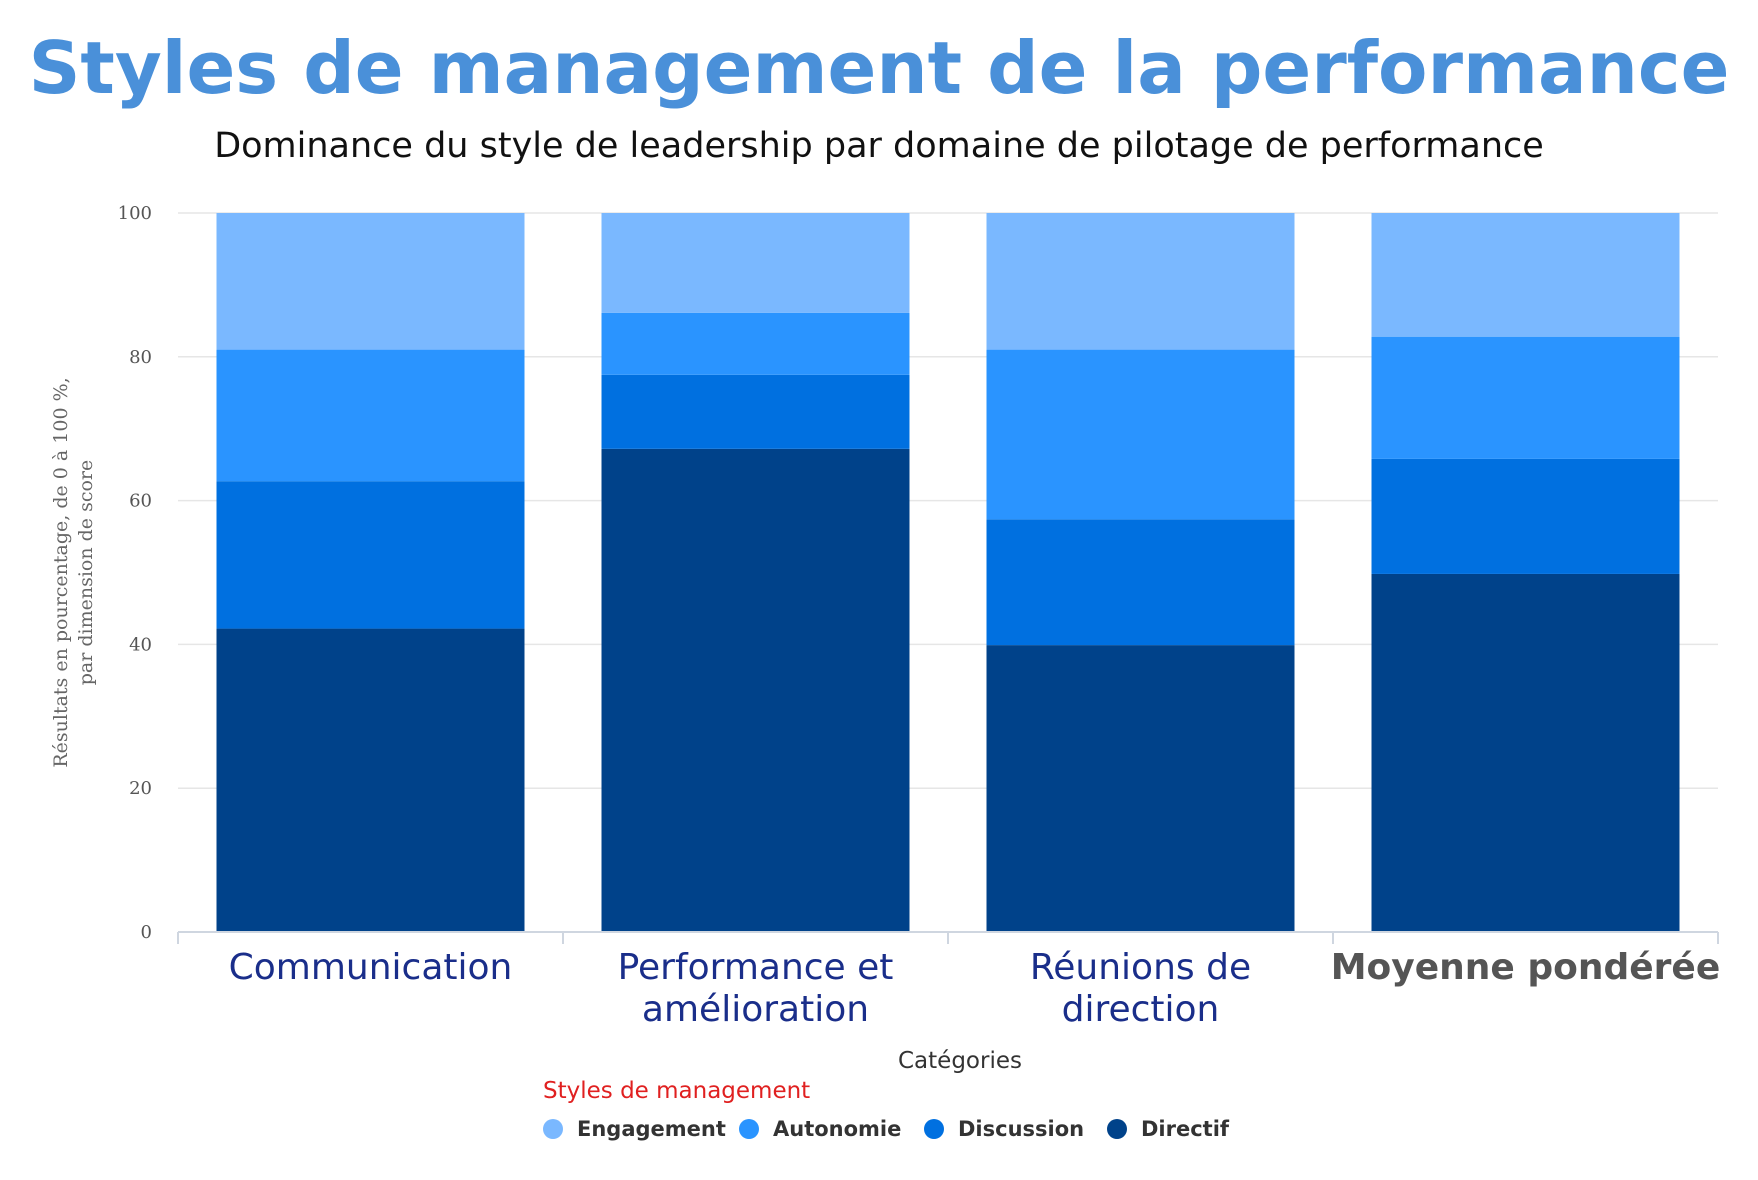 This screenshot has height=1180, width=1758. I want to click on legend-swatch-engagement, so click(553, 1129).